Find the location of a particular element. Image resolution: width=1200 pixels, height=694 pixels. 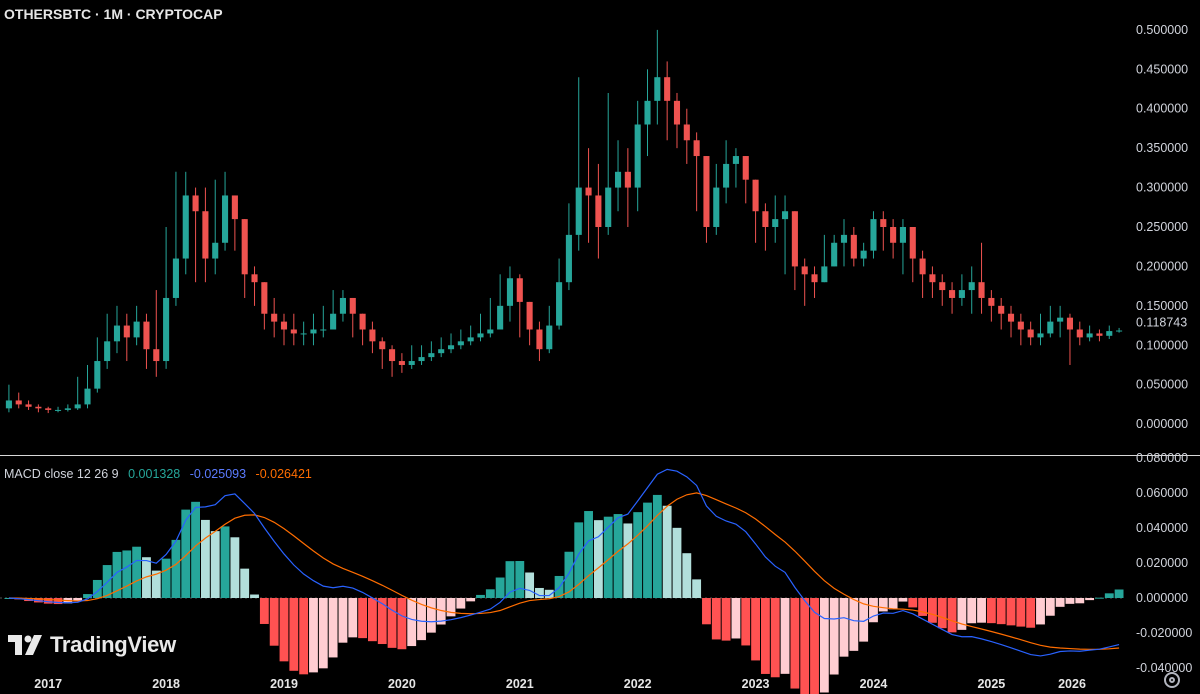

gear-icon is located at coordinates (1172, 680).